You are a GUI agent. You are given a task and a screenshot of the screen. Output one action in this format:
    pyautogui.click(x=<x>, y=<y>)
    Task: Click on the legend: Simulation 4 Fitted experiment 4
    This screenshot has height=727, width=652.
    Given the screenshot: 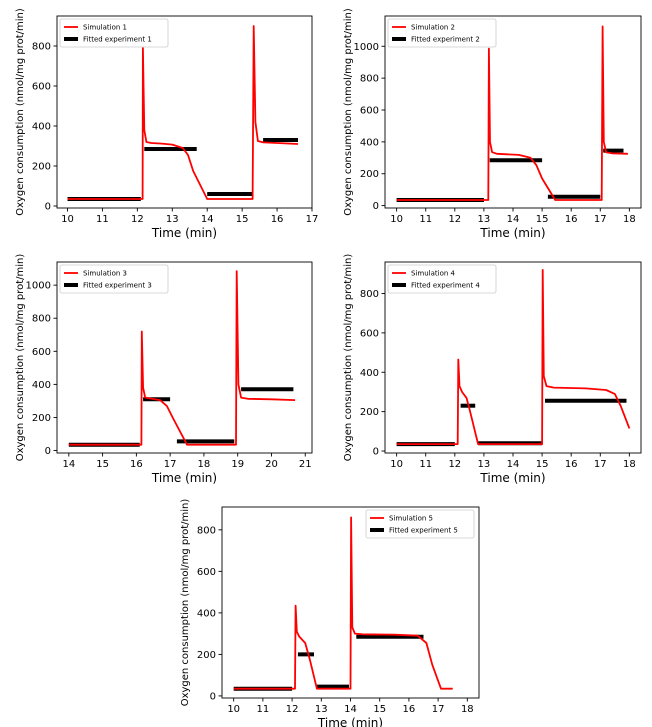 What is the action you would take?
    pyautogui.click(x=442, y=279)
    